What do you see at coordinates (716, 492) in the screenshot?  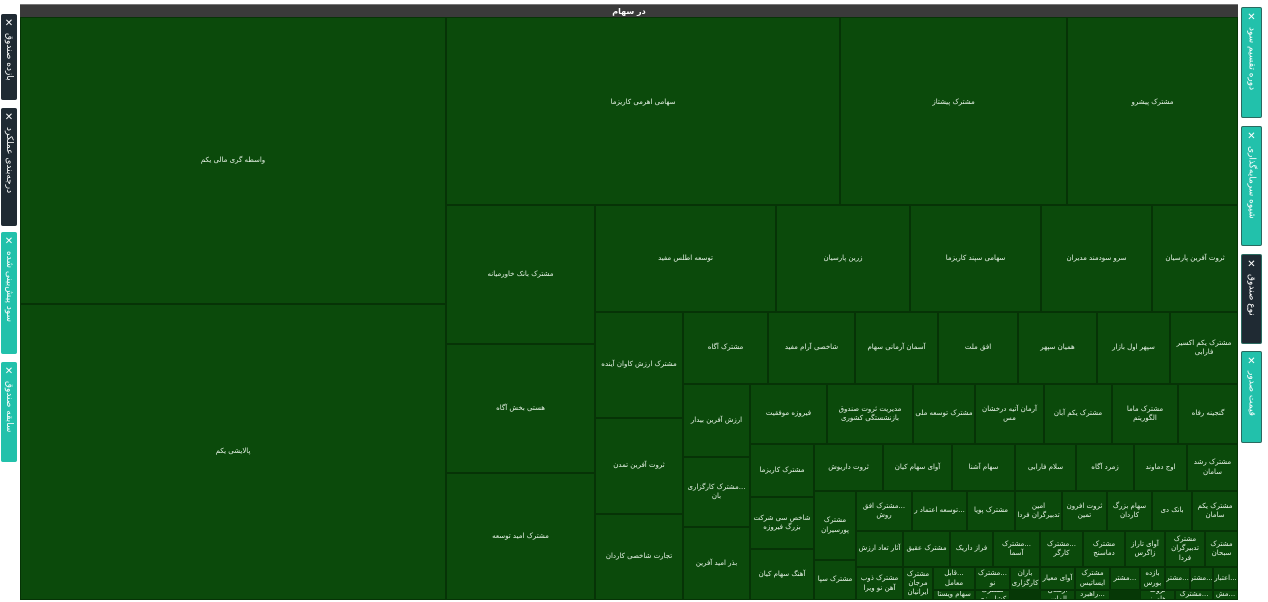 I see `treemap-tile: ...مشترک کارگزاری بان` at bounding box center [716, 492].